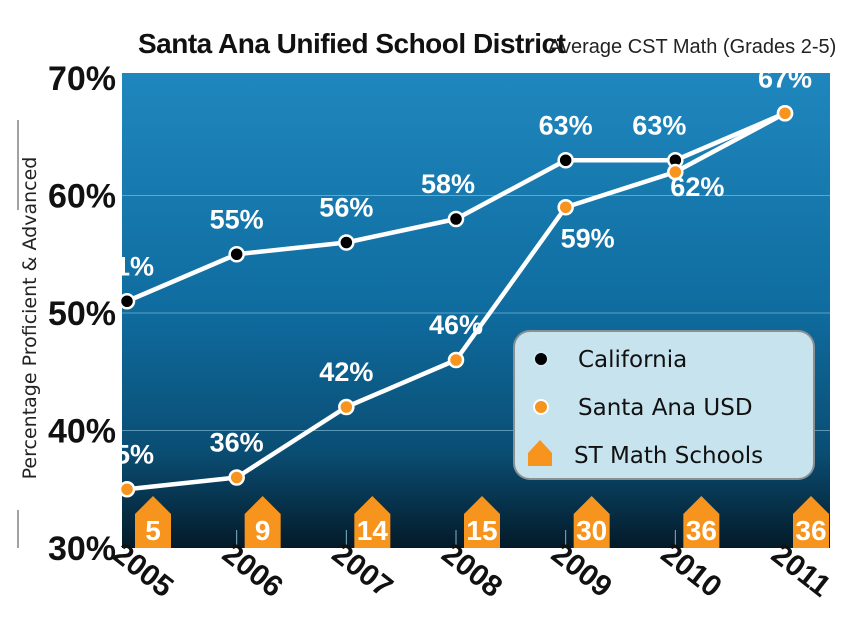  What do you see at coordinates (697, 187) in the screenshot?
I see `santa-ana-data-label: 62%` at bounding box center [697, 187].